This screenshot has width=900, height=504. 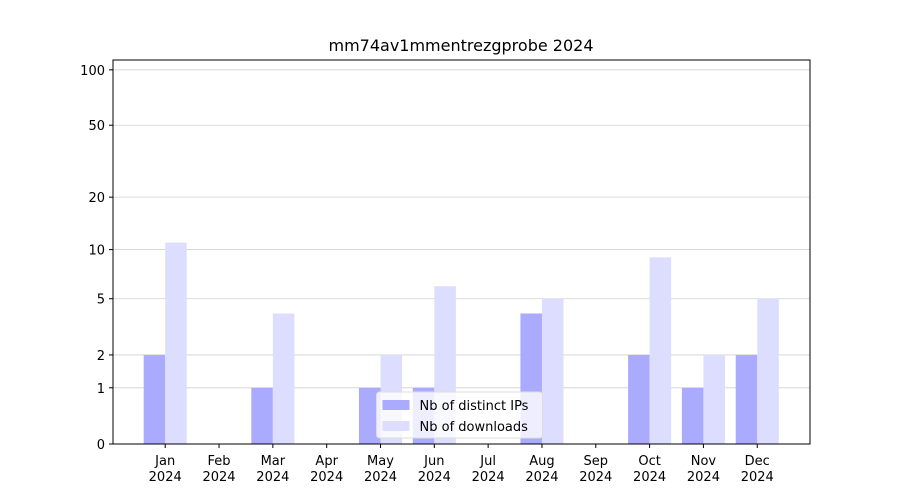 What do you see at coordinates (649, 469) in the screenshot?
I see `x-tick-label: Oct 2024` at bounding box center [649, 469].